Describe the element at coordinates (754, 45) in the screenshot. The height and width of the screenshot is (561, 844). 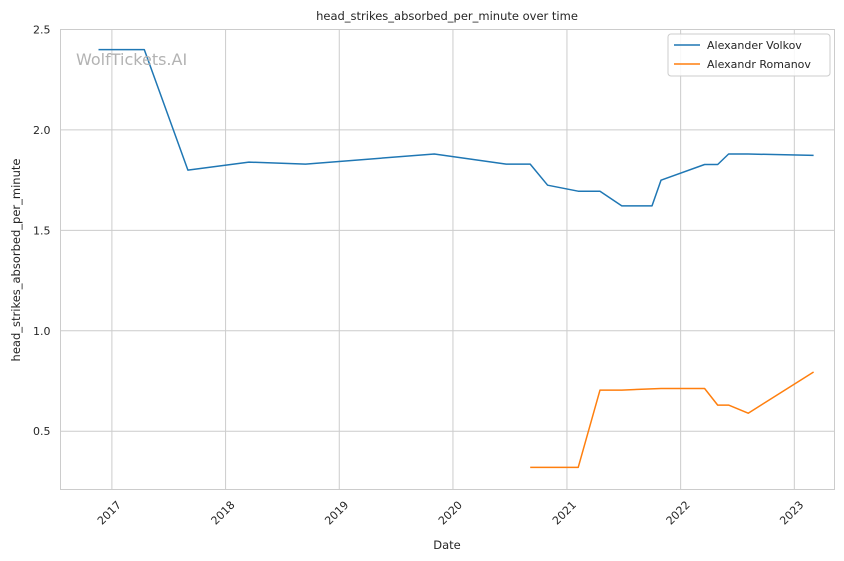
I see `legend-entry: Alexander Volkov` at that location.